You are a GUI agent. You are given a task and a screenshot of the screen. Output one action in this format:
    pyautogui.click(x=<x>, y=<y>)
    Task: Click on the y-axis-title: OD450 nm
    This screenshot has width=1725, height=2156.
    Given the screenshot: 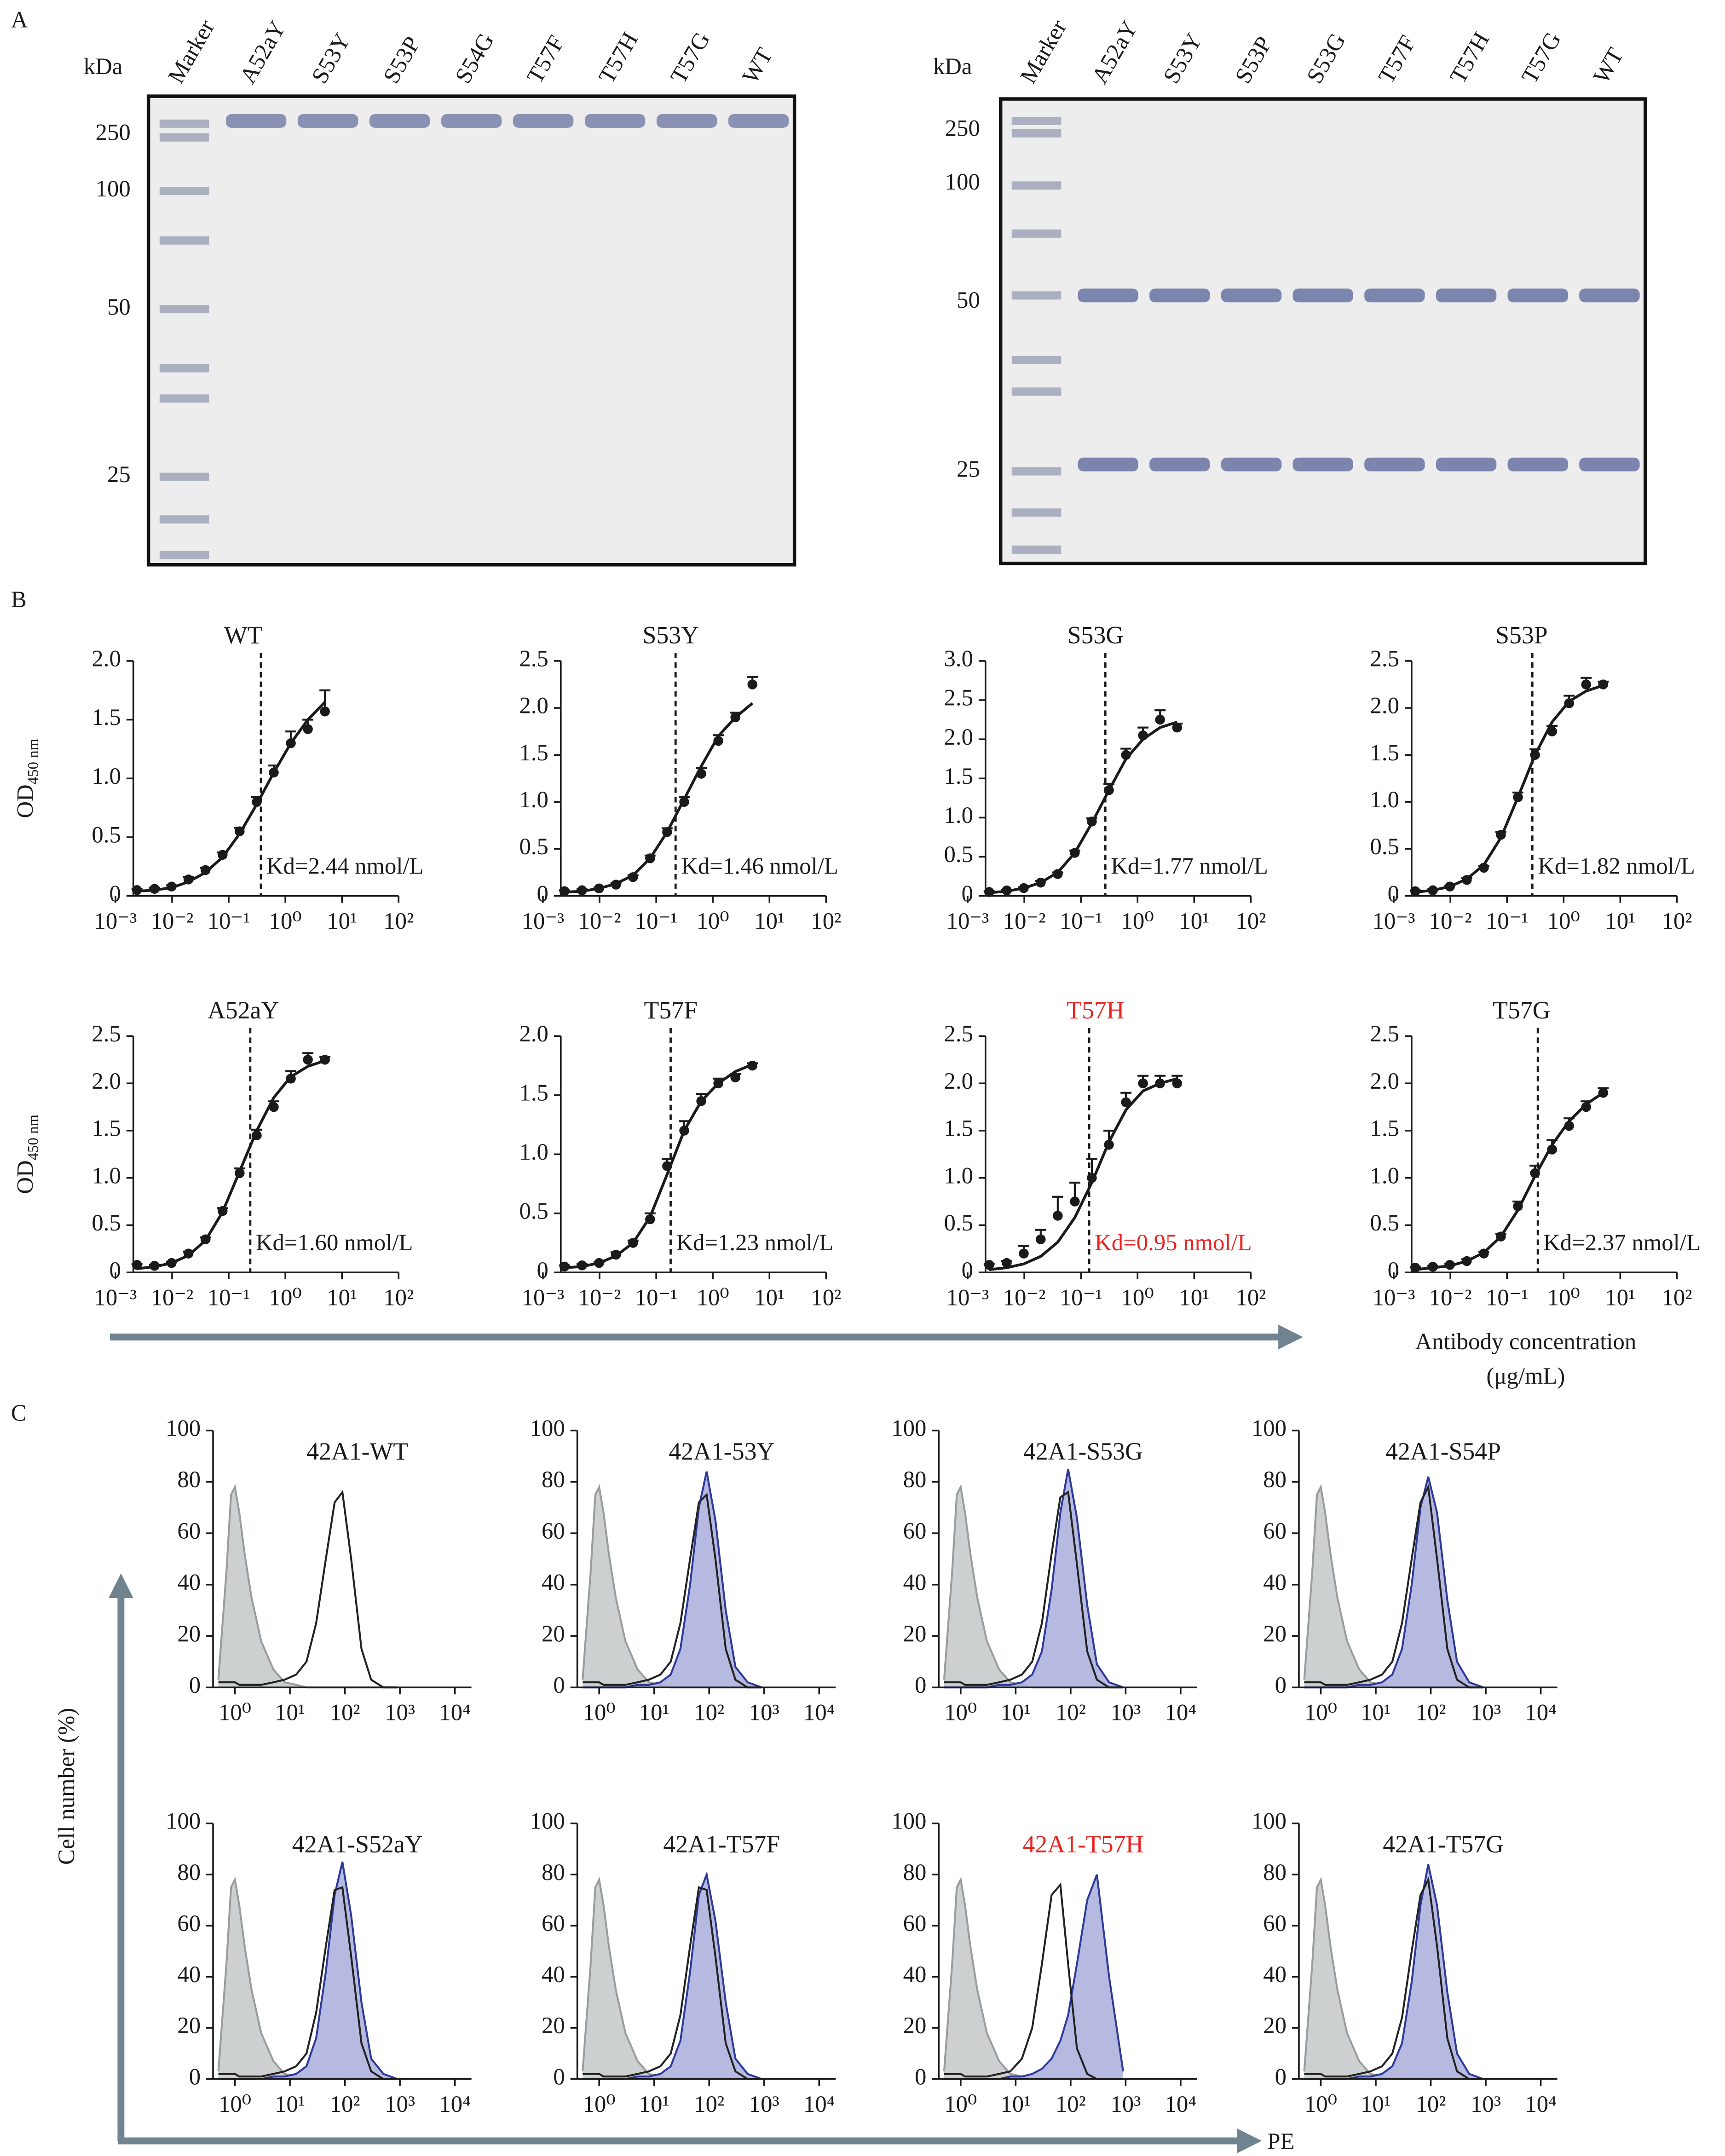 What is the action you would take?
    pyautogui.click(x=26, y=778)
    